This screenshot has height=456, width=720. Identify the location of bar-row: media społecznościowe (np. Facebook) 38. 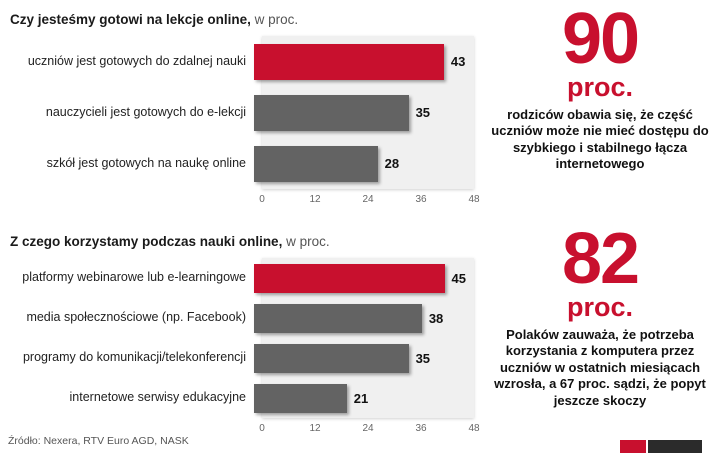
(244, 318).